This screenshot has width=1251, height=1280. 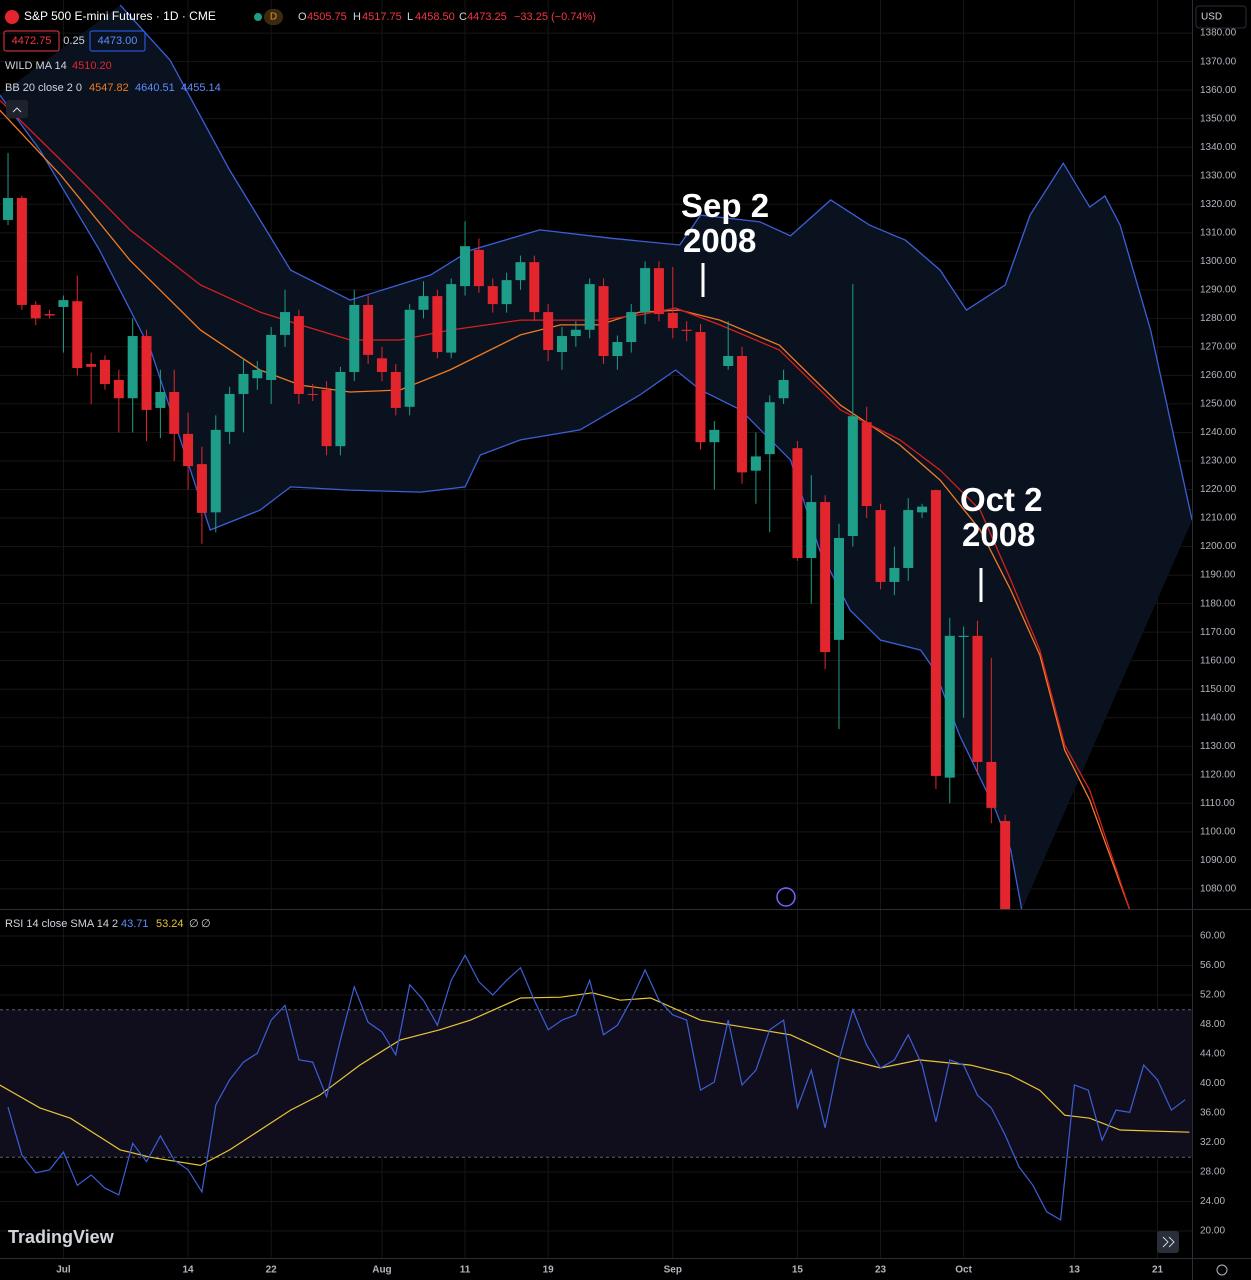 I want to click on x-tick-label: 23, so click(x=881, y=1270).